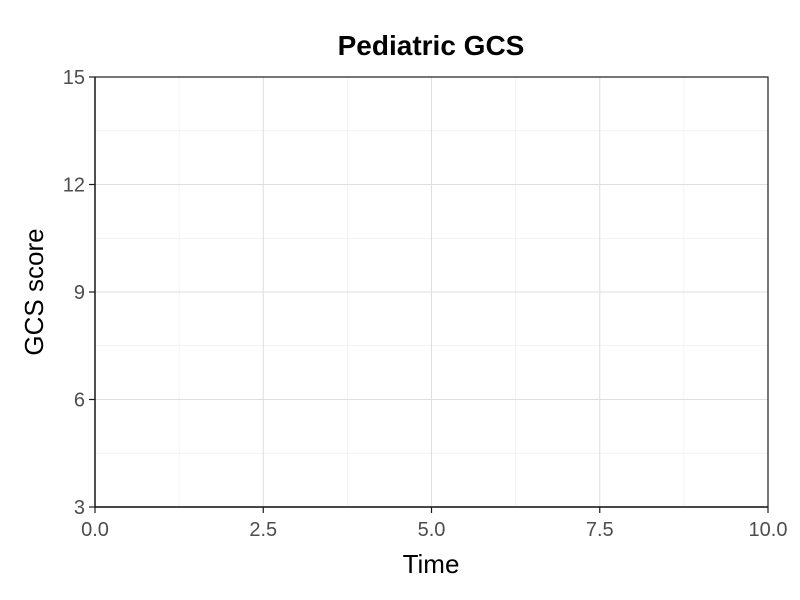  I want to click on x-axis-title: Time, so click(431, 564).